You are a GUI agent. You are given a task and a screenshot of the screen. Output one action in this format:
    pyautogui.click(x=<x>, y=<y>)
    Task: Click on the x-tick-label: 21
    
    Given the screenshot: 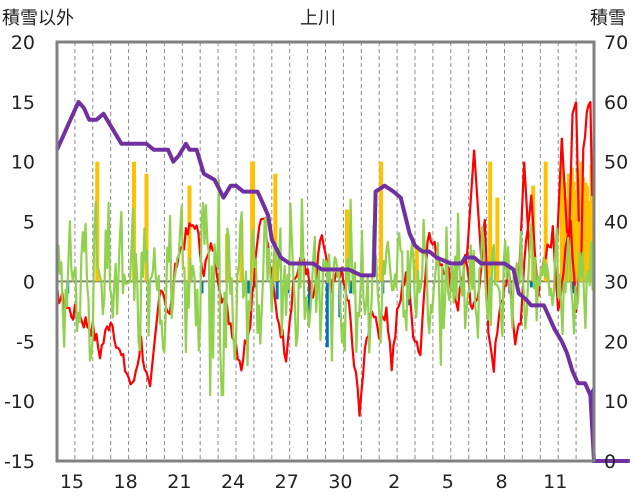 What is the action you would take?
    pyautogui.click(x=179, y=482)
    